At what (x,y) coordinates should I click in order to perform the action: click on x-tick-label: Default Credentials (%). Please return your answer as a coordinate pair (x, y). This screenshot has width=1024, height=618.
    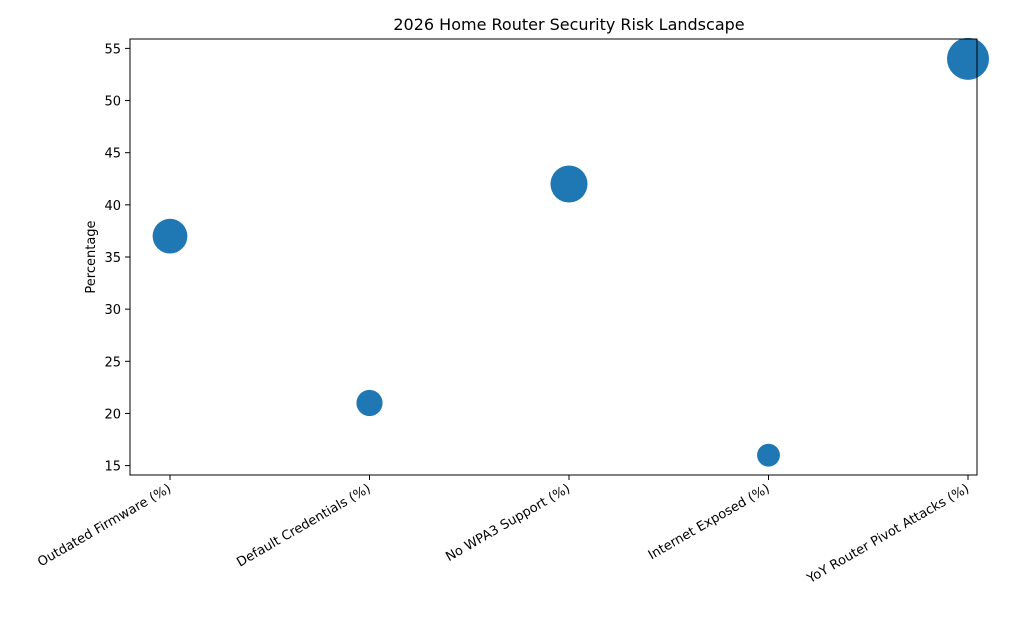
    Looking at the image, I should click on (303, 525).